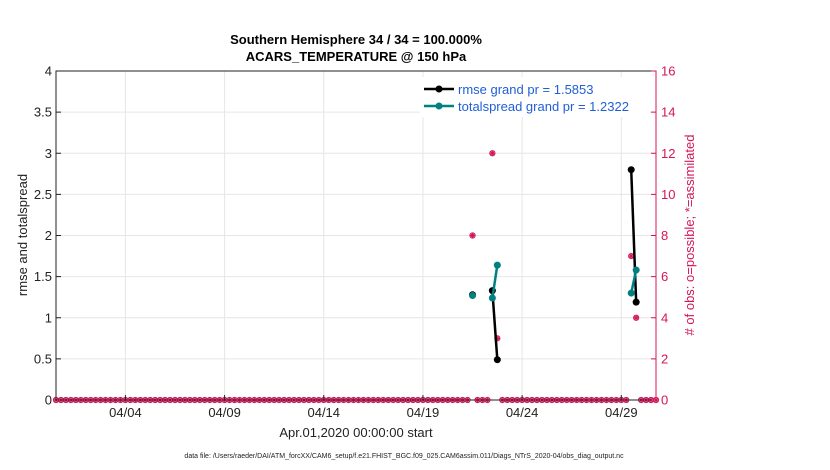 The width and height of the screenshot is (830, 470). I want to click on right-axis-ticks: 0 2 4 6 8 10 12 14 16, so click(663, 236).